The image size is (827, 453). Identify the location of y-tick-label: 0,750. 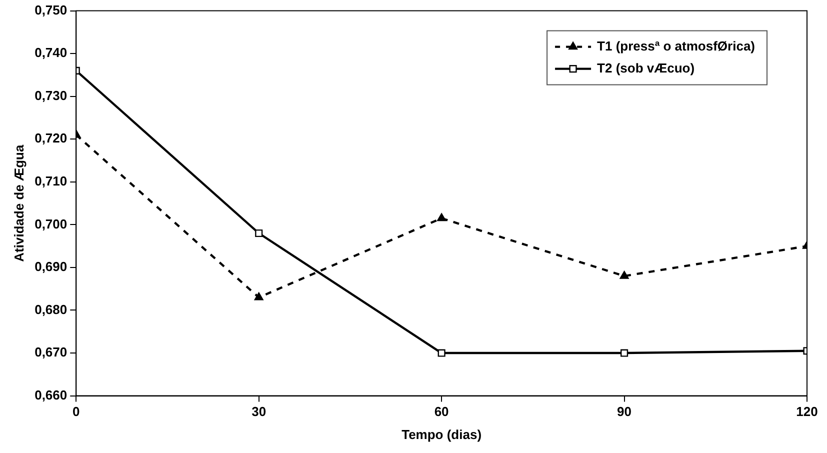
(51, 10).